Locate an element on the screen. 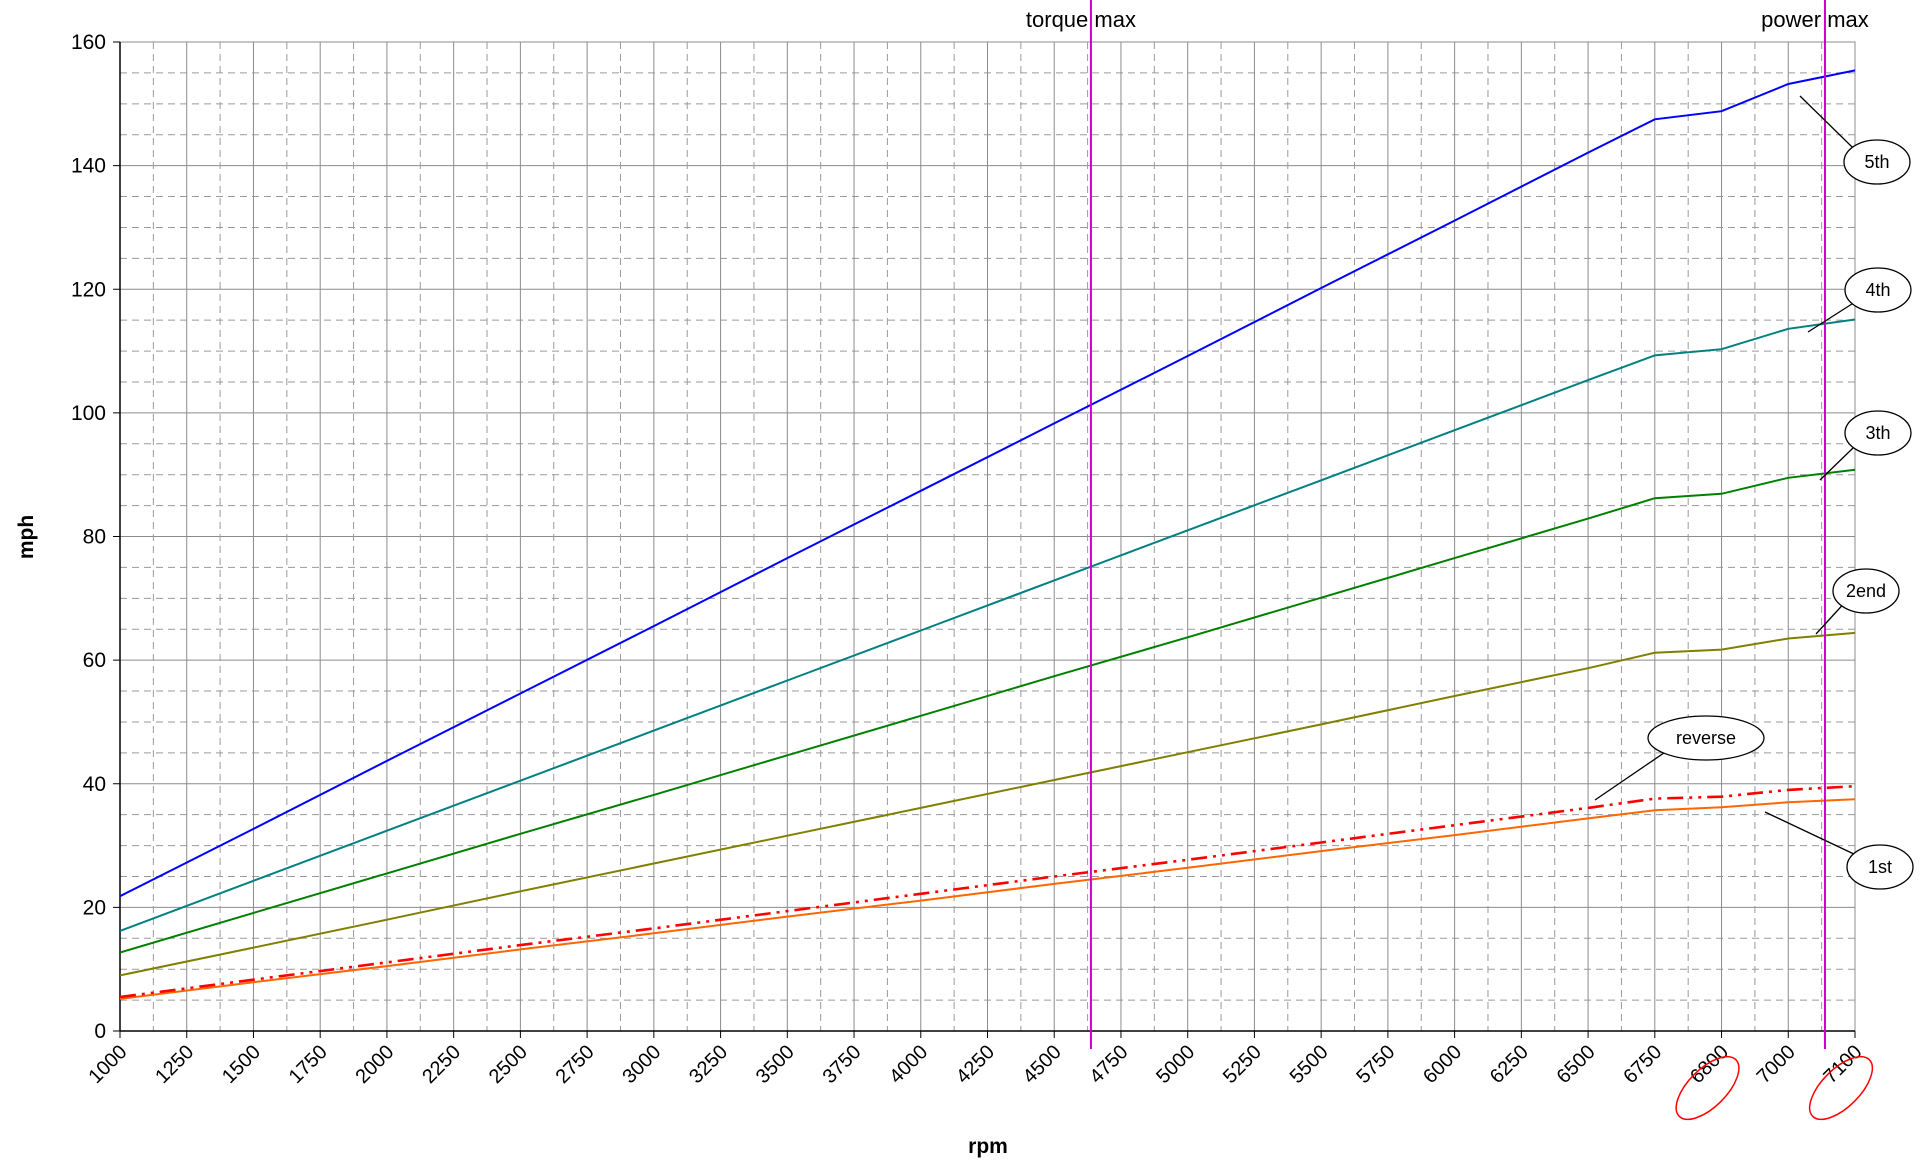 Image resolution: width=1923 pixels, height=1160 pixels. x-tick-label: 6800 is located at coordinates (1709, 1064).